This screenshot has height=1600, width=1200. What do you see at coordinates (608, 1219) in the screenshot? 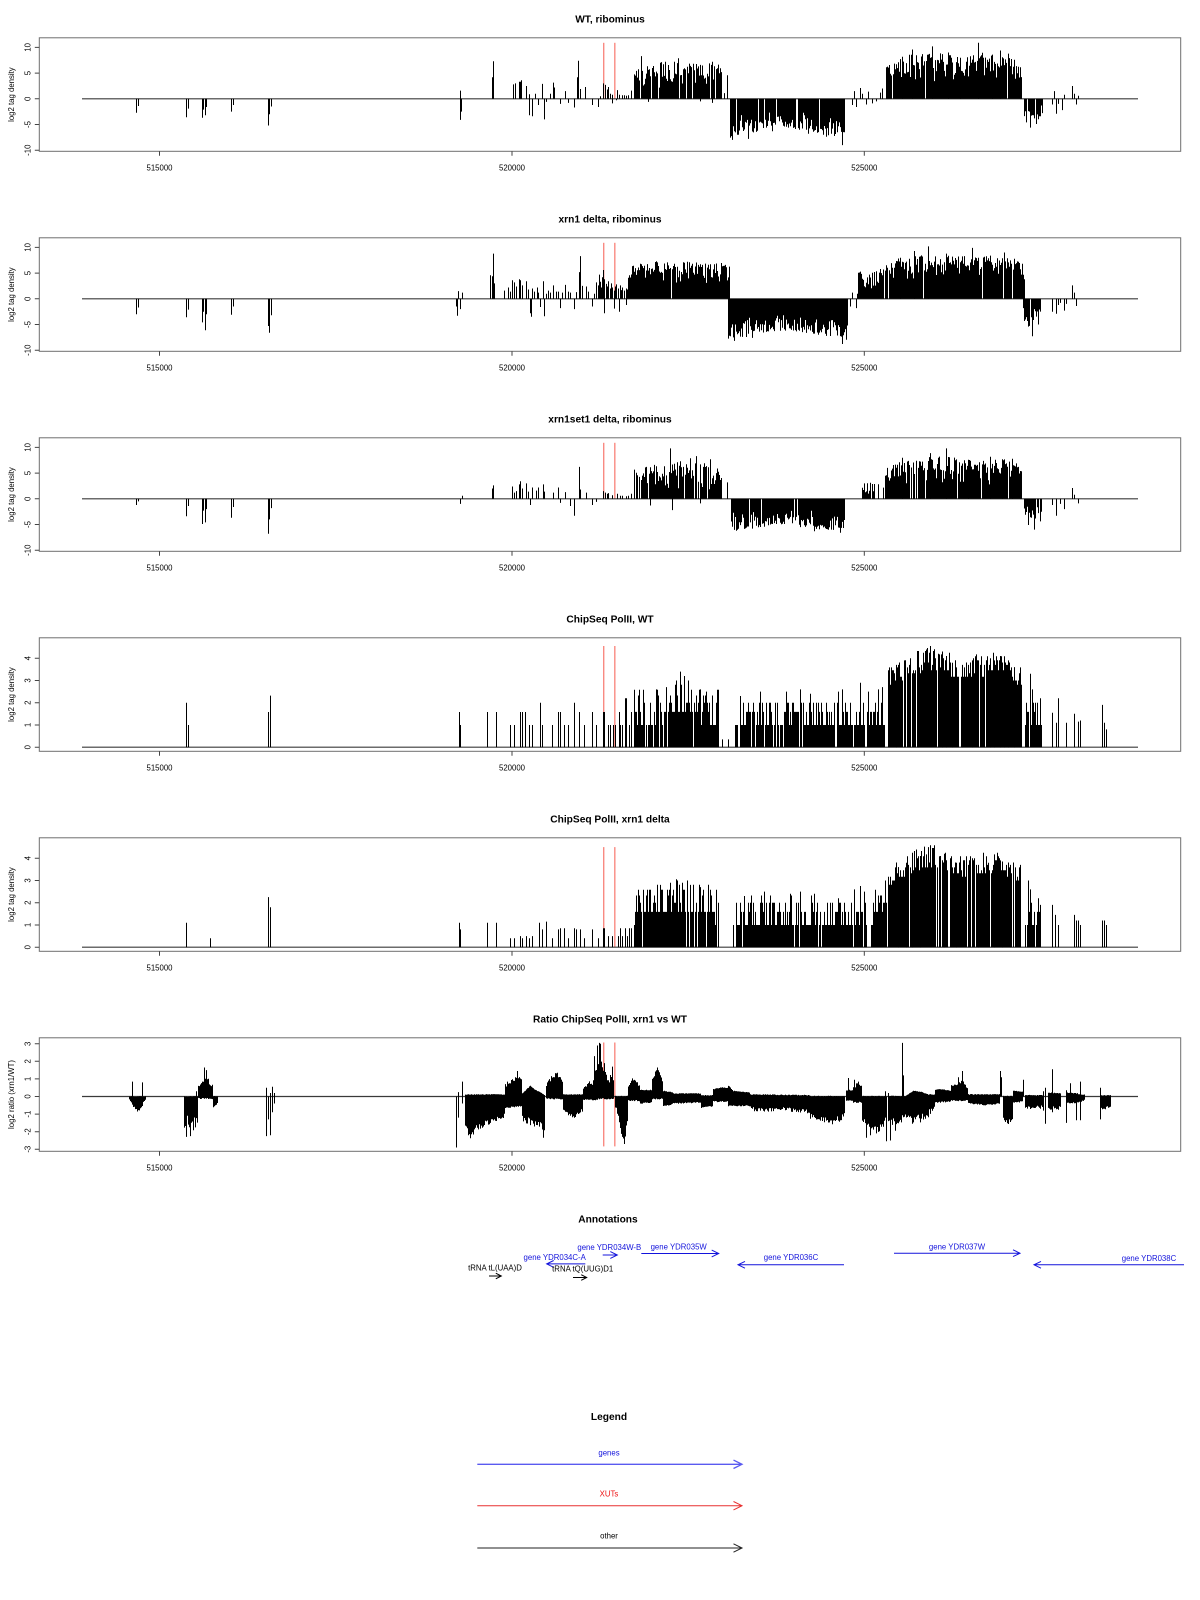
I see `svg-text: Annotations` at bounding box center [608, 1219].